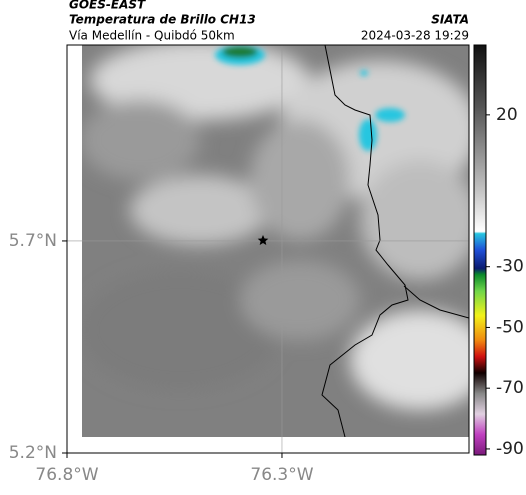 This screenshot has height=495, width=526. What do you see at coordinates (33, 241) in the screenshot?
I see `y-tick-label: 5.7°N` at bounding box center [33, 241].